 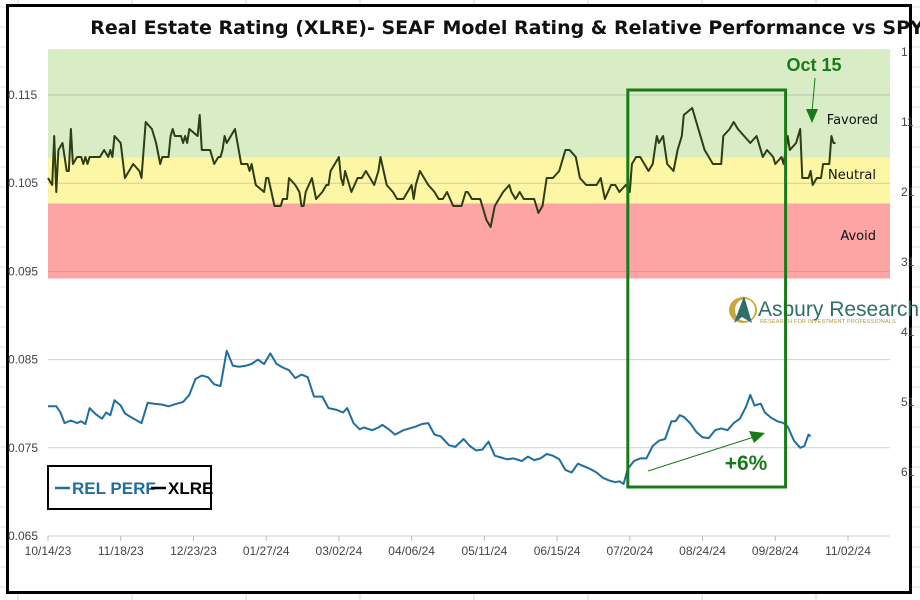 I want to click on left-tick-label: 0.115, so click(x=22, y=95).